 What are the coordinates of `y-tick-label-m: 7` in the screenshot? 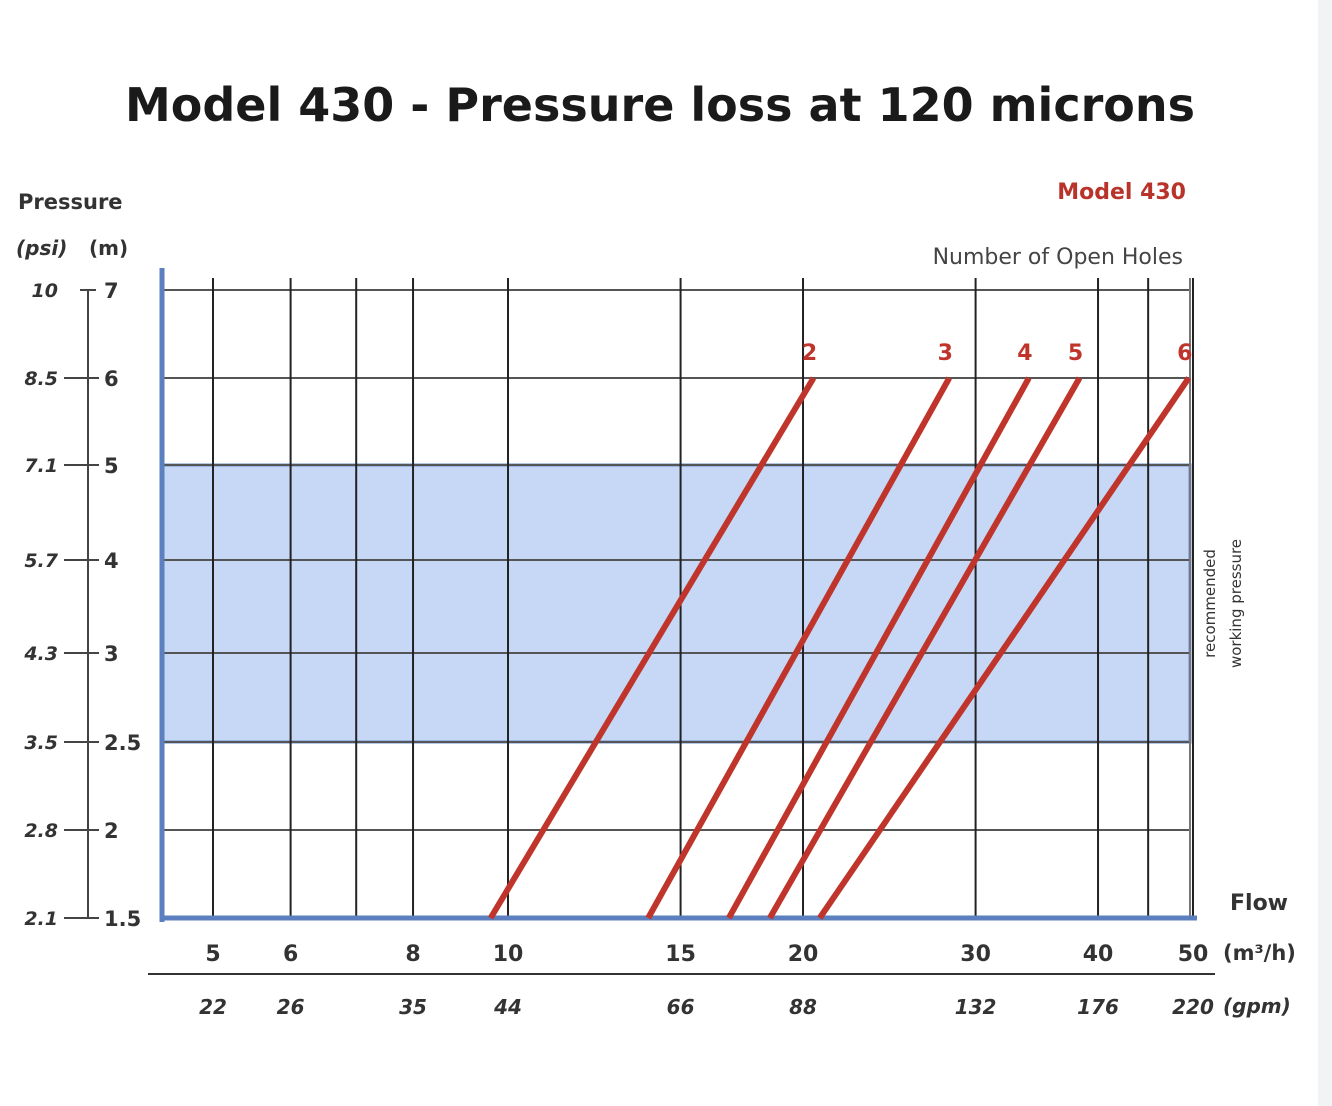 It's located at (111, 291).